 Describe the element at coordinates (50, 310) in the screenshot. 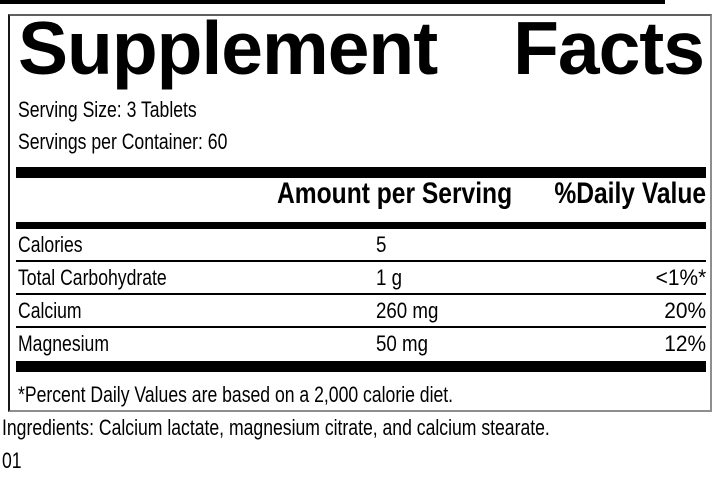

I see `nutrient-name: Calcium` at that location.